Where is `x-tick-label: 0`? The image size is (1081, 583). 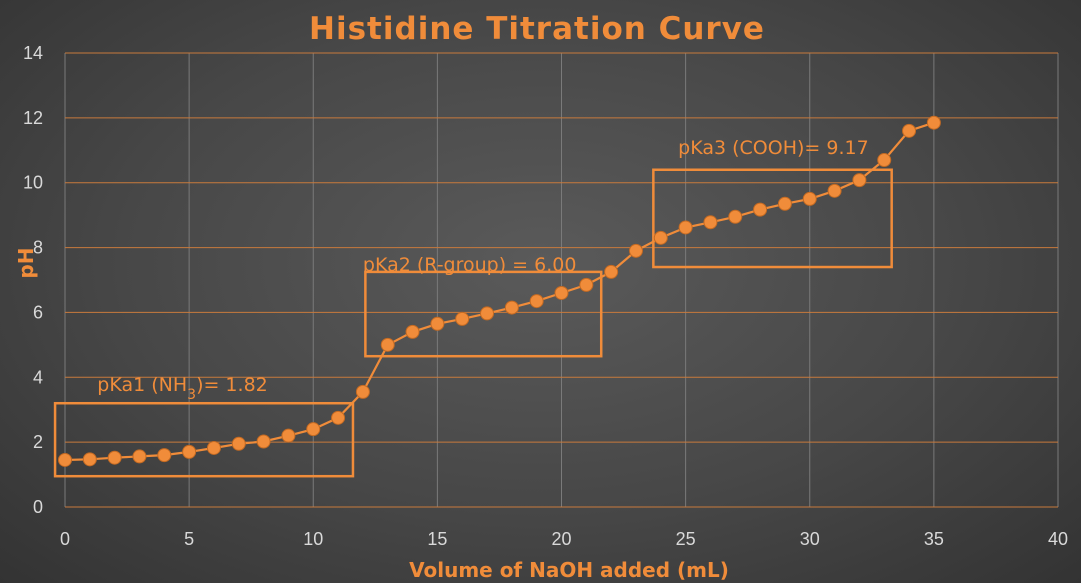
x-tick-label: 0 is located at coordinates (65, 539).